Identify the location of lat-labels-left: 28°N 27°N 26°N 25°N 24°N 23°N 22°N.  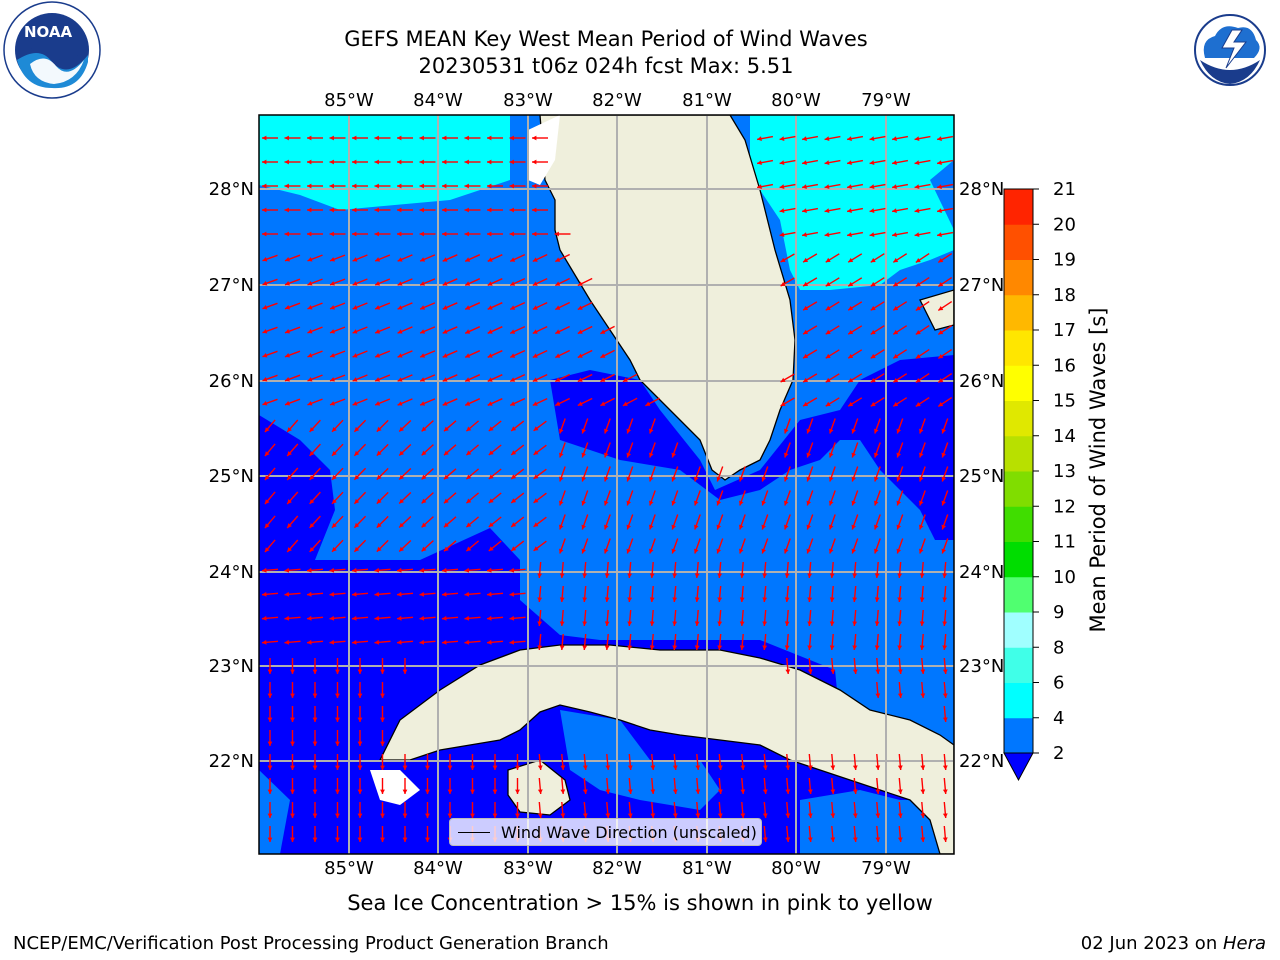
(231, 475).